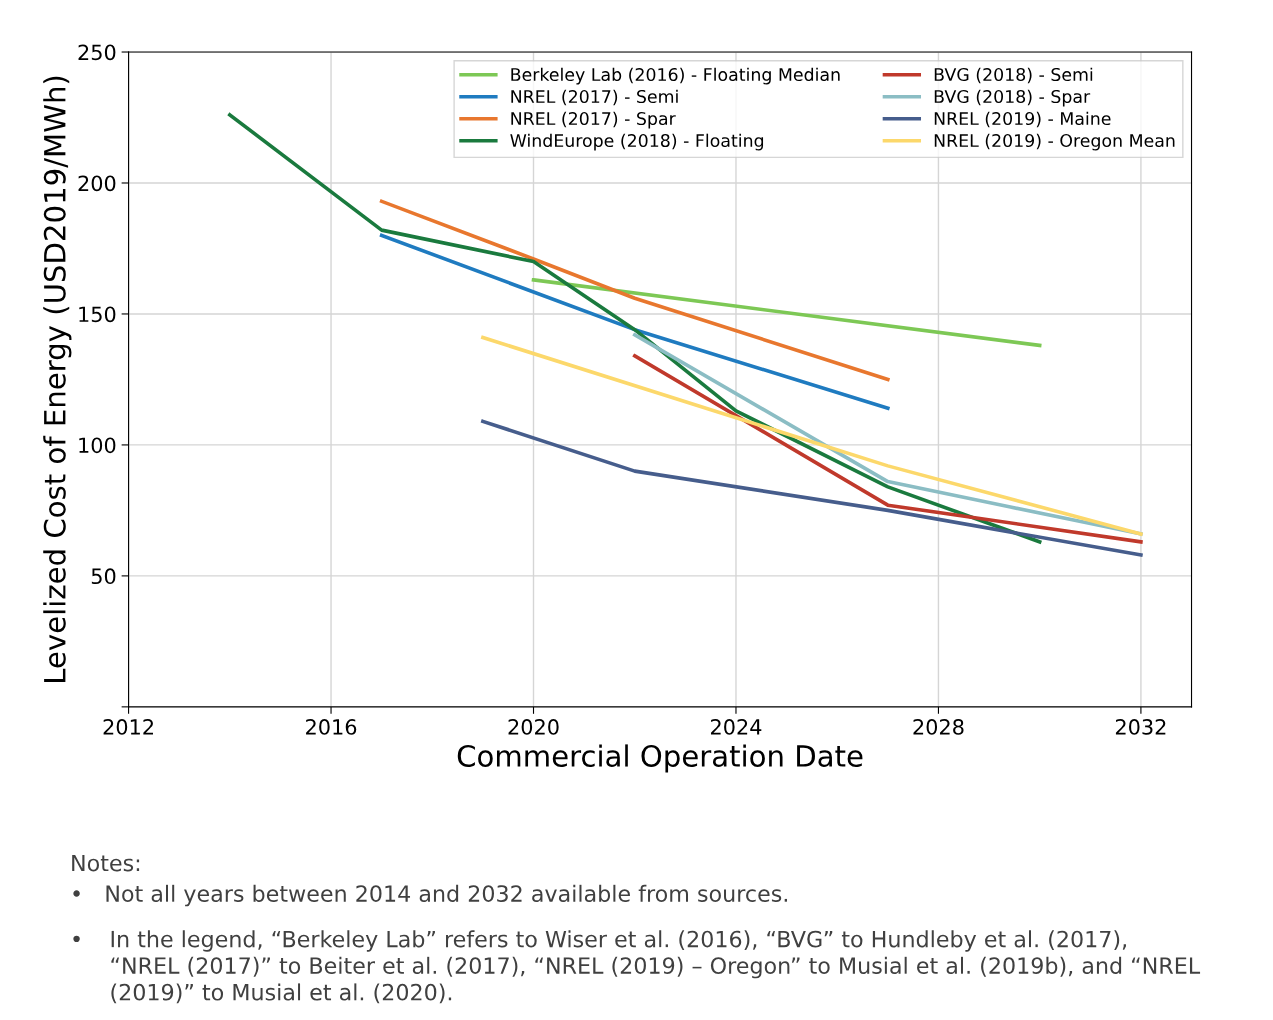 The width and height of the screenshot is (1273, 1020). Describe the element at coordinates (736, 727) in the screenshot. I see `x-tick-label: 2024` at that location.